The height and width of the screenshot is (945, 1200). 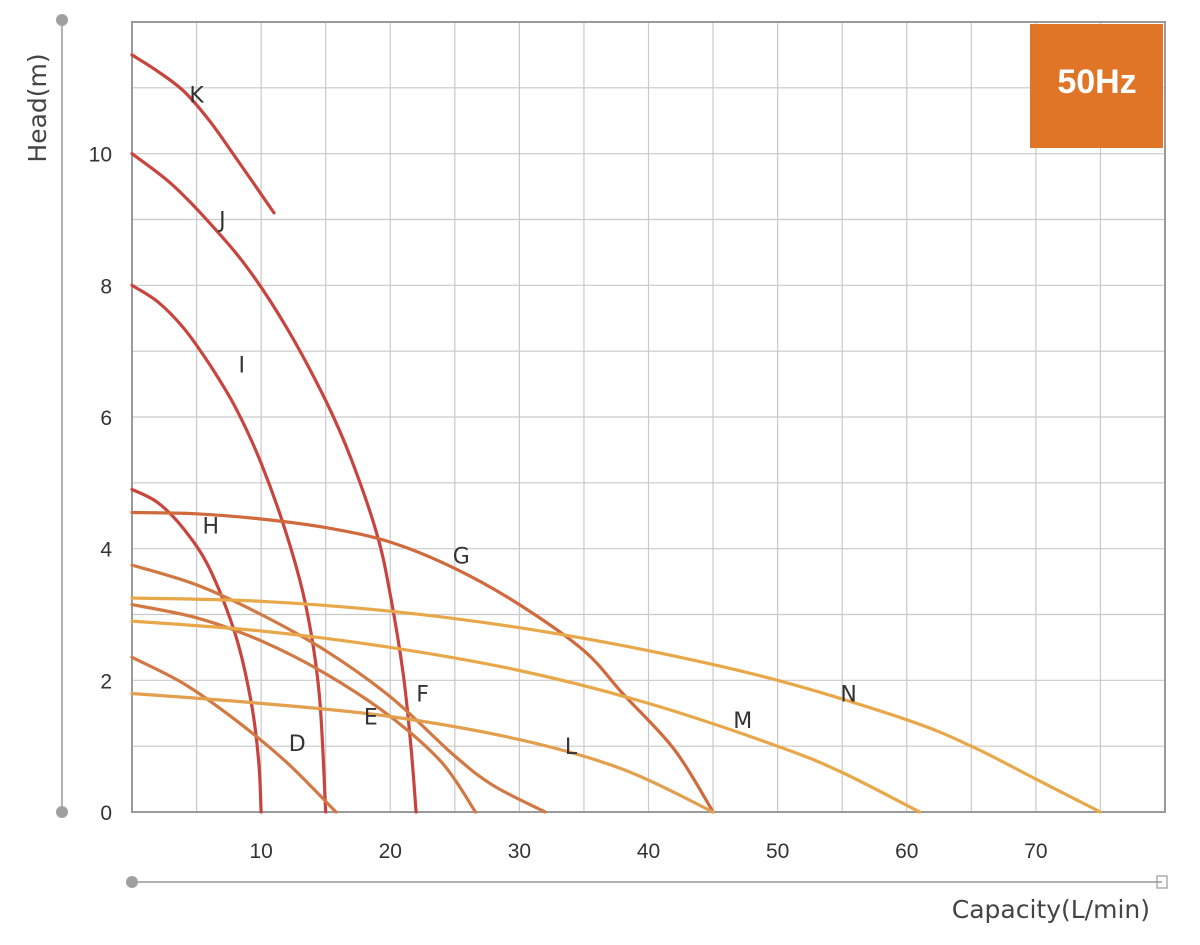 What do you see at coordinates (422, 752) in the screenshot?
I see `curve-l` at bounding box center [422, 752].